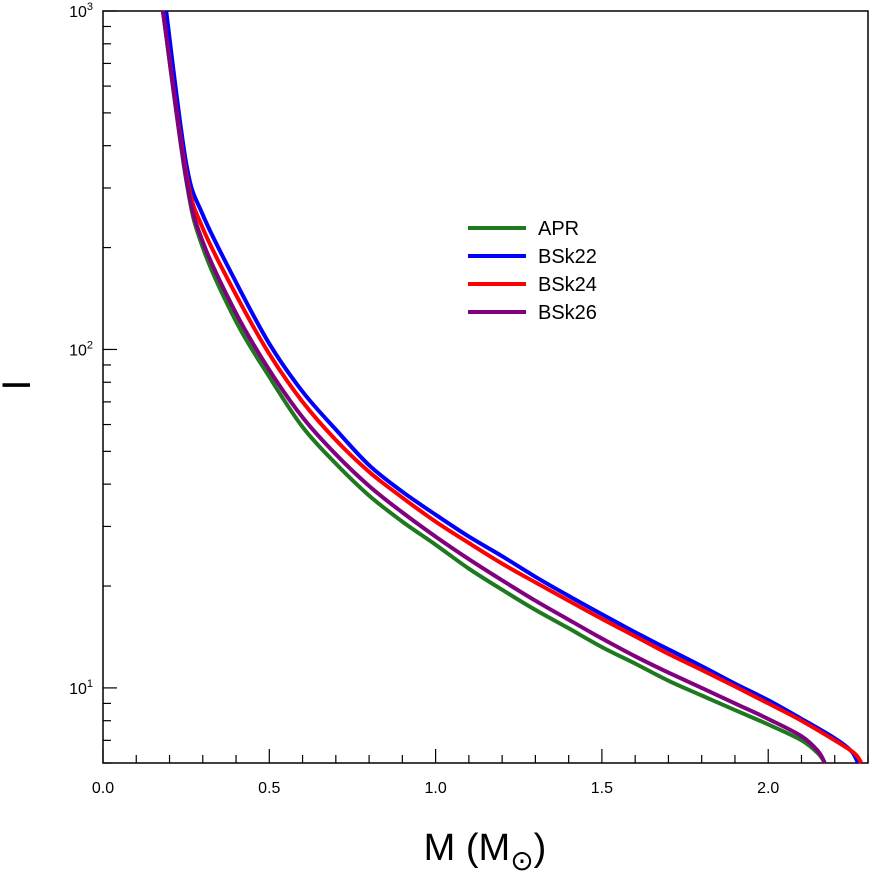  Describe the element at coordinates (485, 756) in the screenshot. I see `x-minor-ticks` at that location.